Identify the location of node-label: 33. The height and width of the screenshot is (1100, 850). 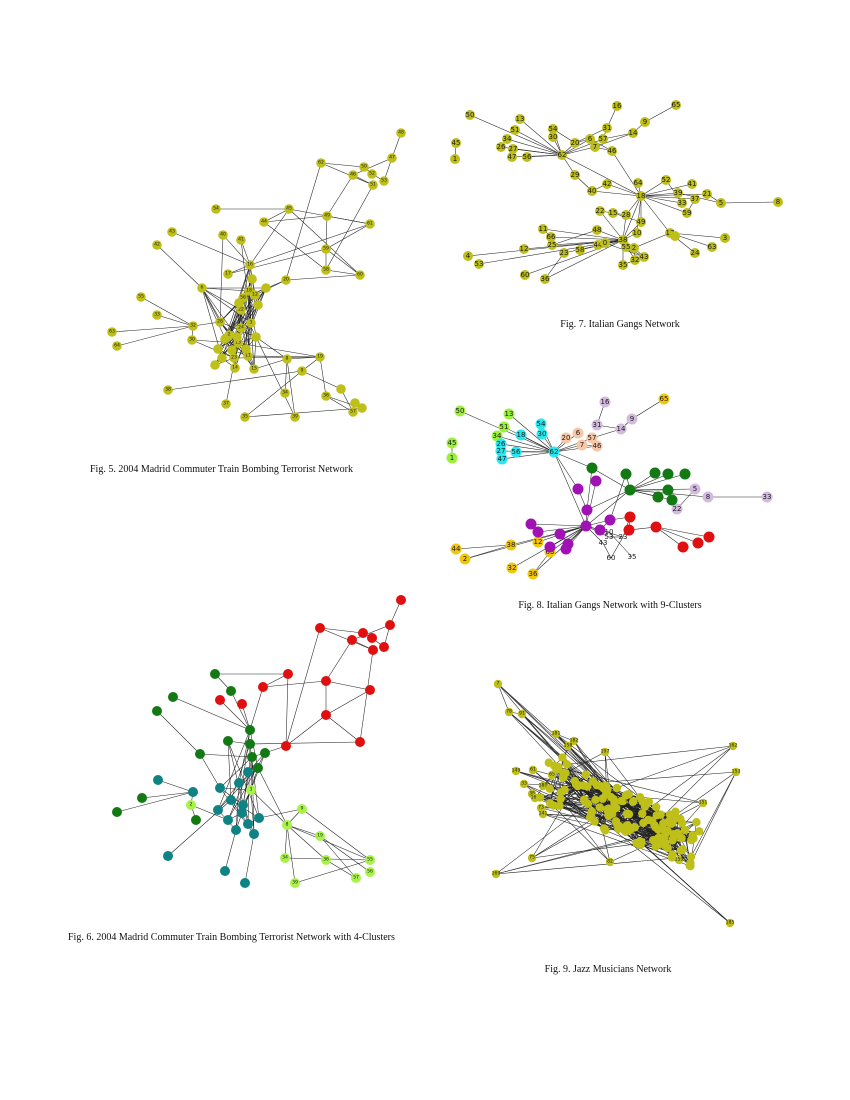
(524, 784).